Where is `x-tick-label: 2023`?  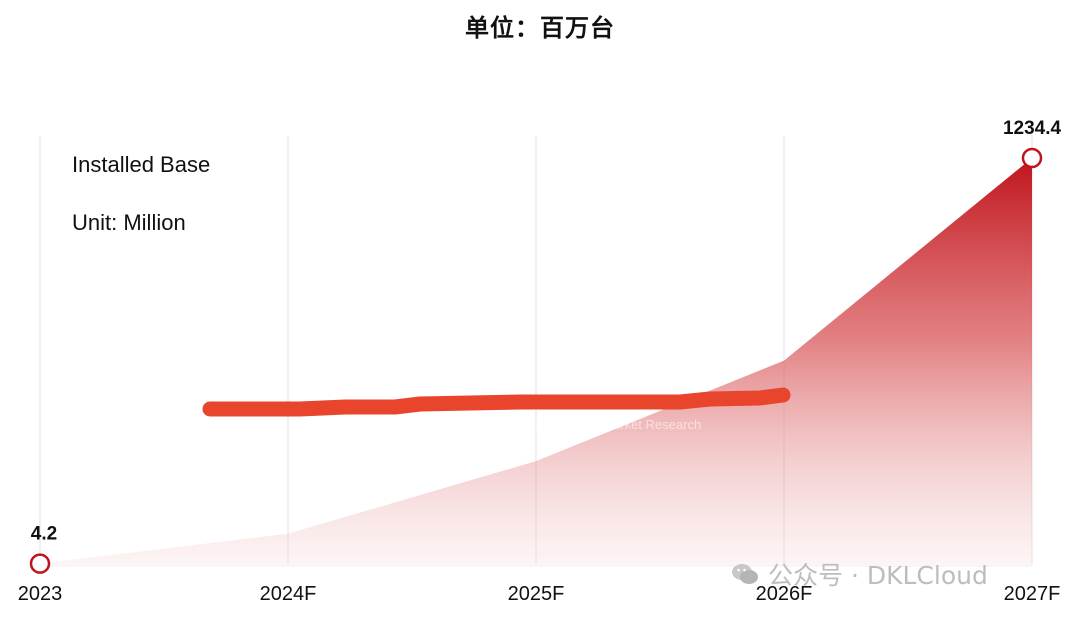 x-tick-label: 2023 is located at coordinates (40, 594).